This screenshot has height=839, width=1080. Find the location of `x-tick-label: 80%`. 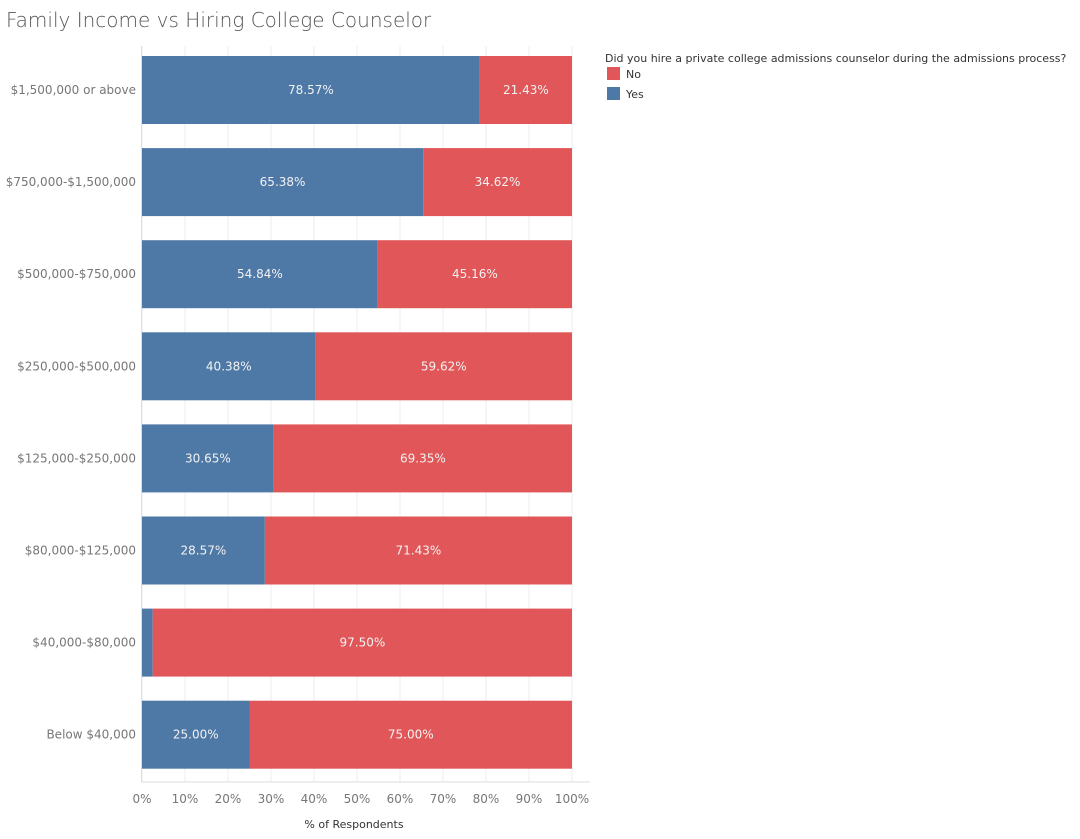

x-tick-label: 80% is located at coordinates (486, 799).